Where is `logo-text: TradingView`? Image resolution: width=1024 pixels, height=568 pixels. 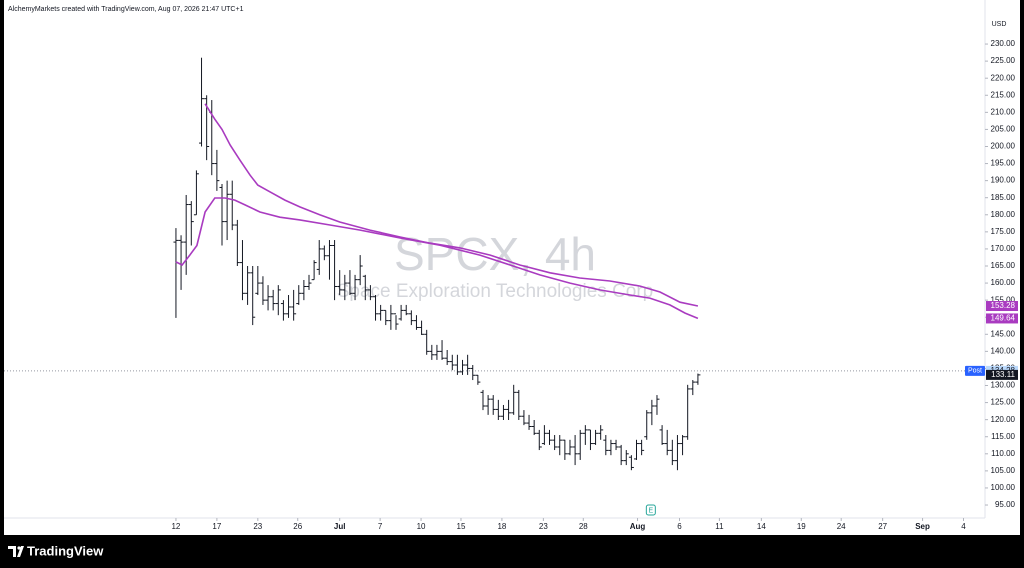
logo-text: TradingView is located at coordinates (65, 550).